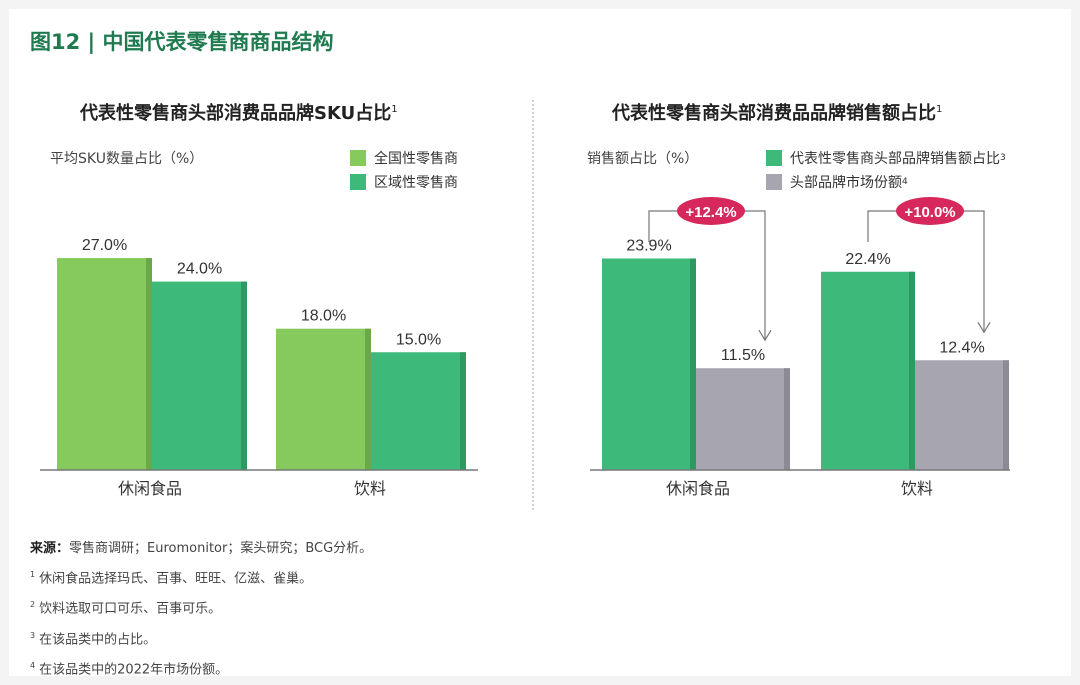  Describe the element at coordinates (33, 574) in the screenshot. I see `footnote-1-marker: 1` at that location.